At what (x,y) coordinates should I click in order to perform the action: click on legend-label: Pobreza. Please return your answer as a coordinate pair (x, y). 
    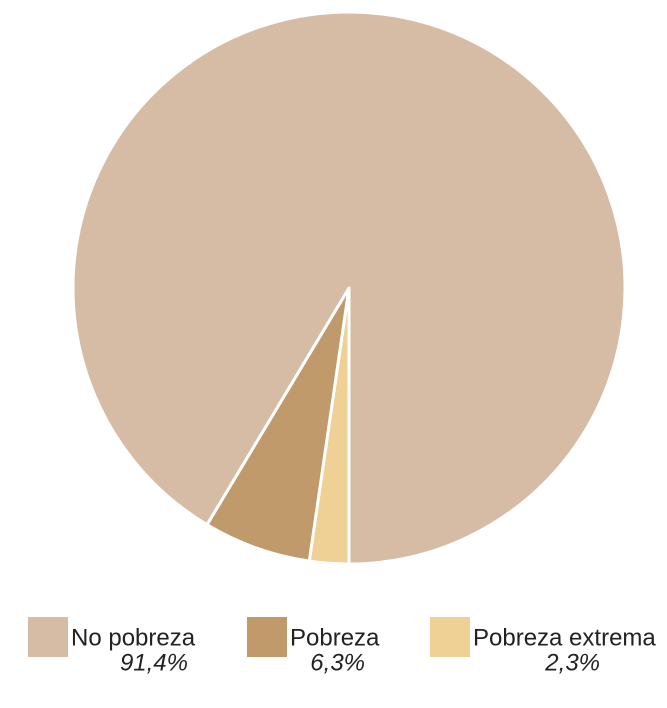
    Looking at the image, I should click on (335, 637).